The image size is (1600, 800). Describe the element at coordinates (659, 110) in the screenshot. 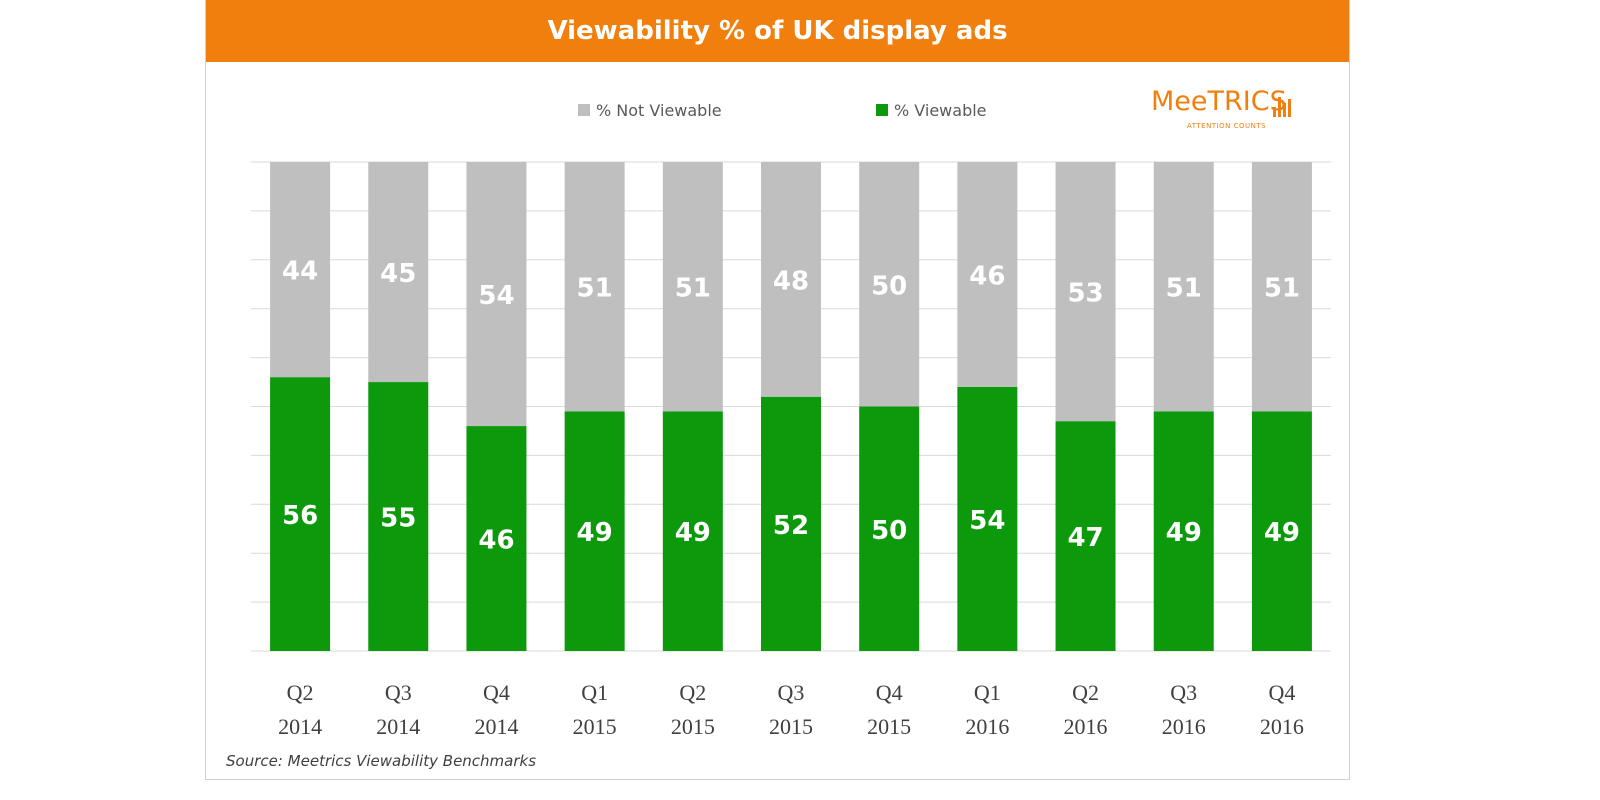

I see `legend-label-not-viewable: % Not Viewable` at that location.